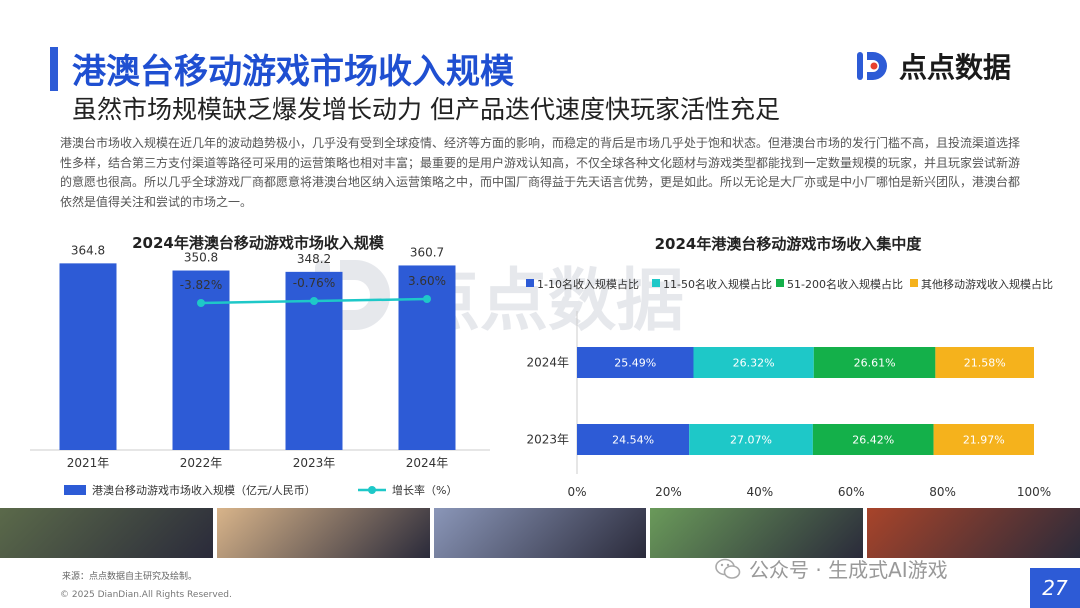  I want to click on legend-swatch-revenue, so click(75, 490).